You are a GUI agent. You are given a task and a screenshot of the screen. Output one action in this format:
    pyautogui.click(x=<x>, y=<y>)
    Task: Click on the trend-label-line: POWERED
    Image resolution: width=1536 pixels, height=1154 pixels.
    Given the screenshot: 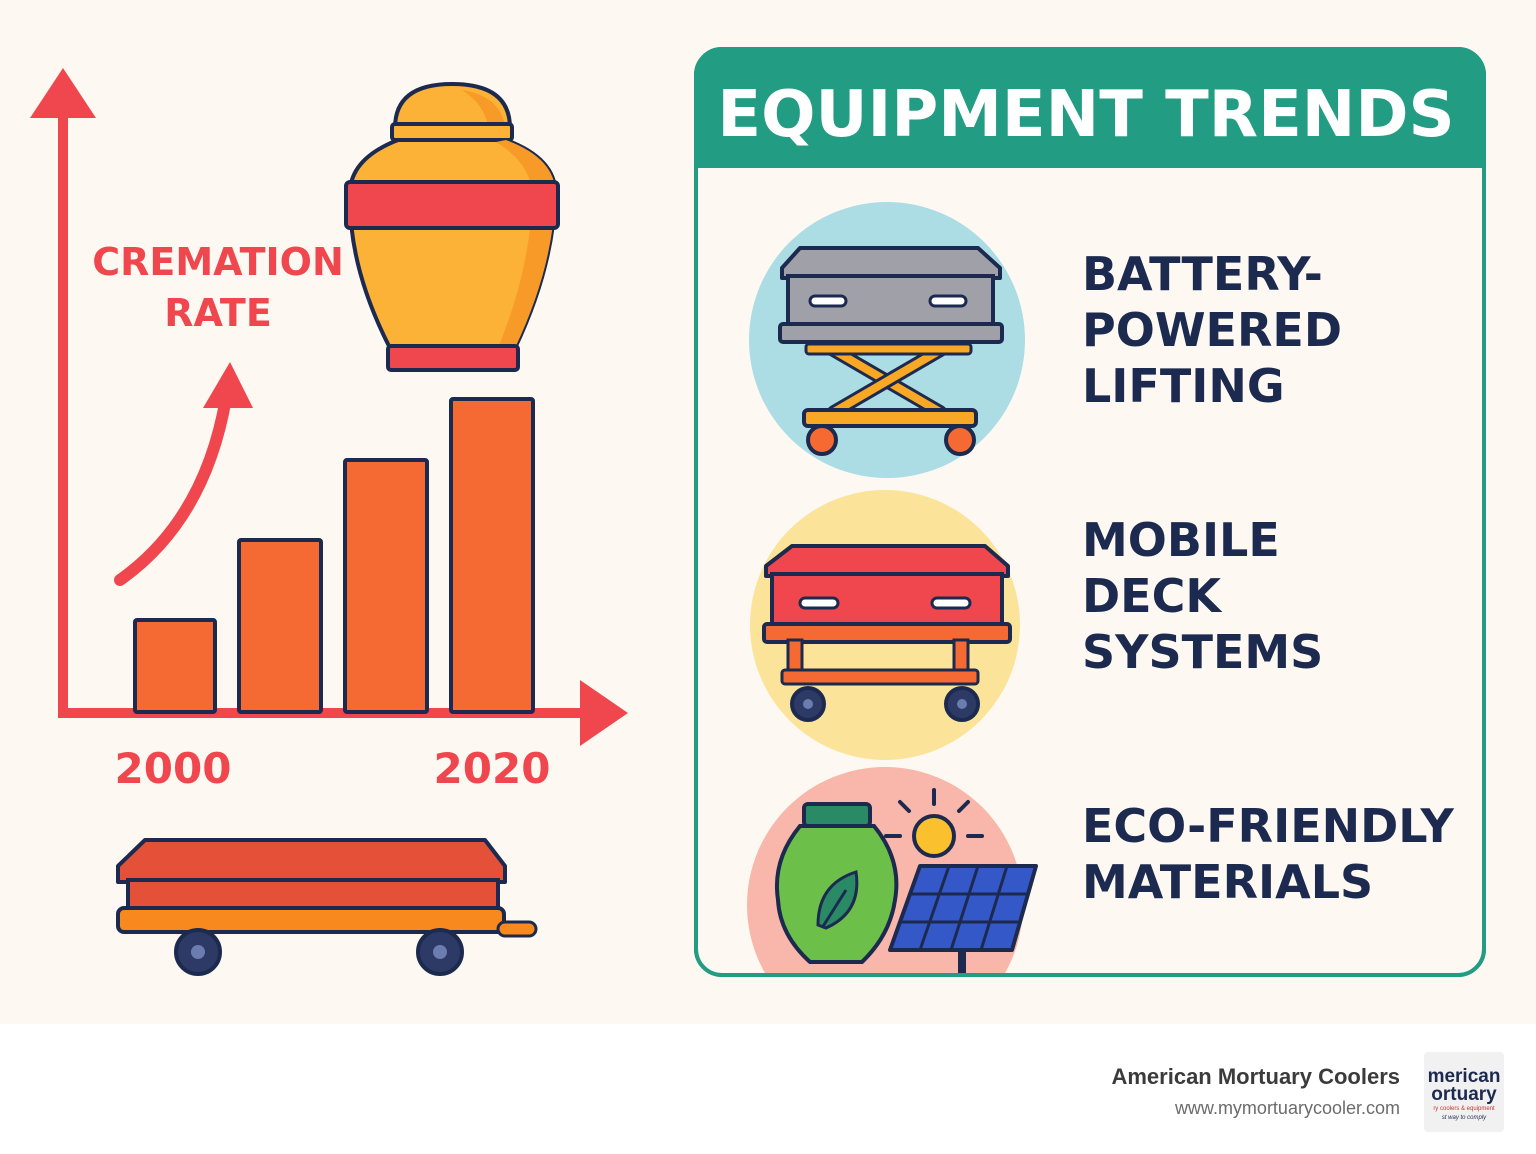 What is the action you would take?
    pyautogui.click(x=1212, y=330)
    